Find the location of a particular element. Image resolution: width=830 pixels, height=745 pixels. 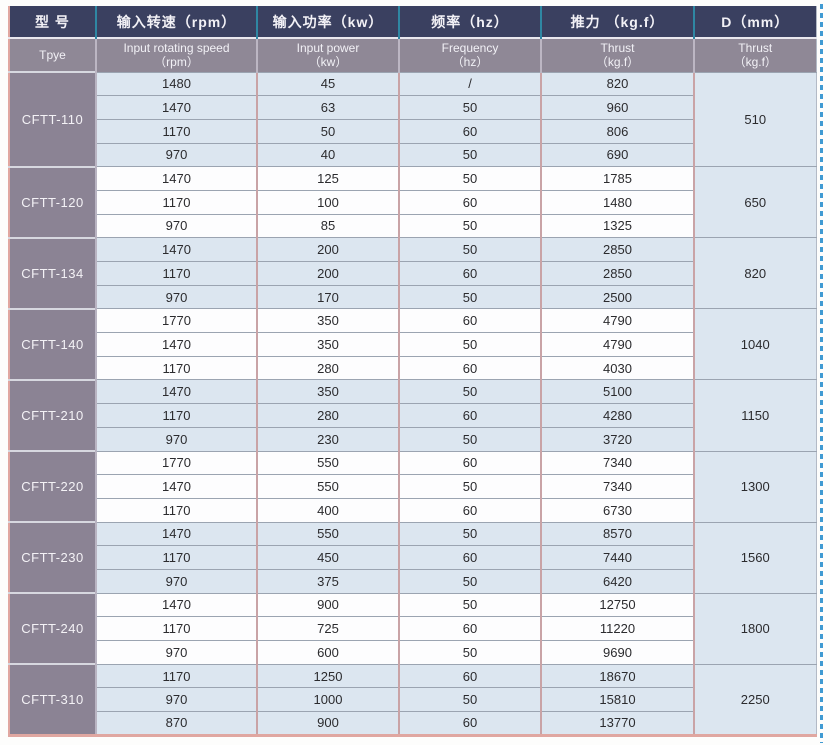

thrust-cell: 8570 is located at coordinates (617, 533).